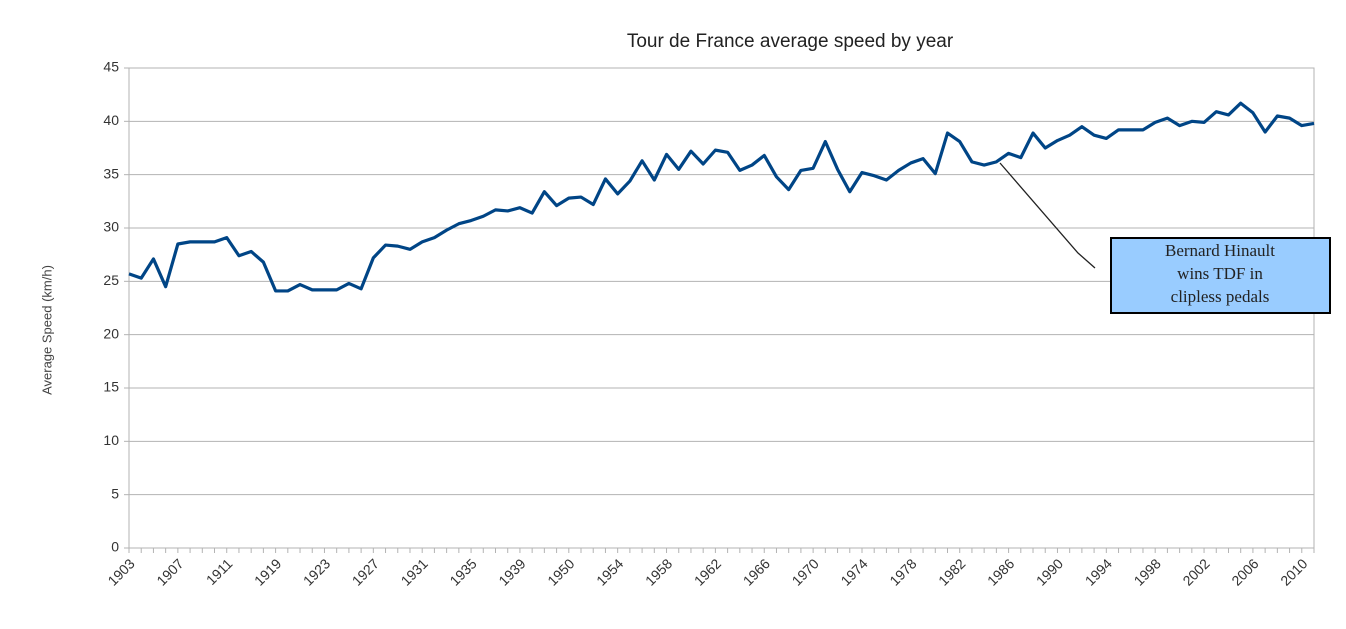 The image size is (1346, 629). What do you see at coordinates (1098, 571) in the screenshot?
I see `x-tick-label: 1994` at bounding box center [1098, 571].